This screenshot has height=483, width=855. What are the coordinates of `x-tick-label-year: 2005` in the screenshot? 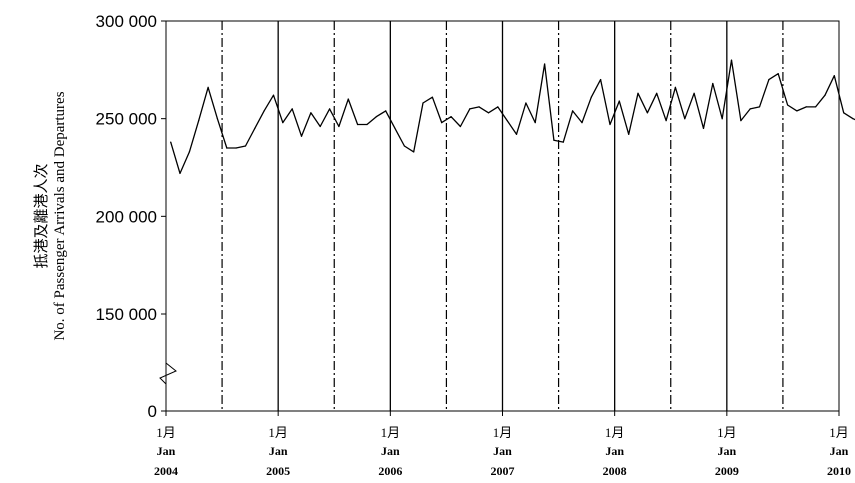 It's located at (278, 471).